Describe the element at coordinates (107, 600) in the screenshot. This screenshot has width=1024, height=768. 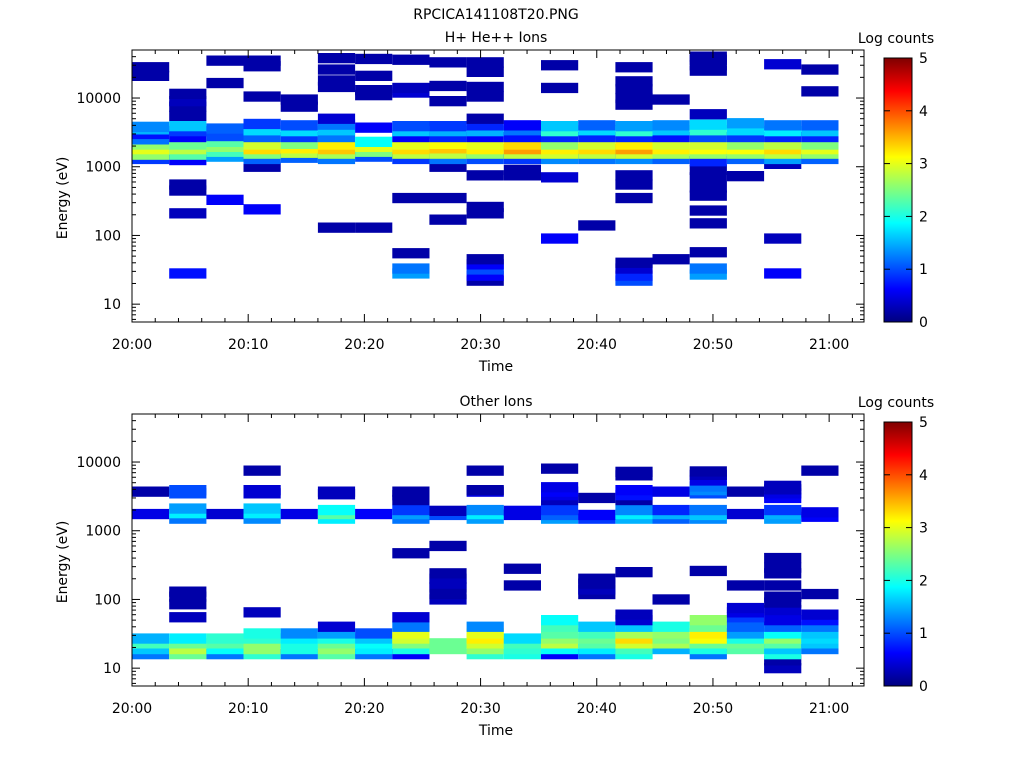
I see `y-tick-label: 100` at that location.